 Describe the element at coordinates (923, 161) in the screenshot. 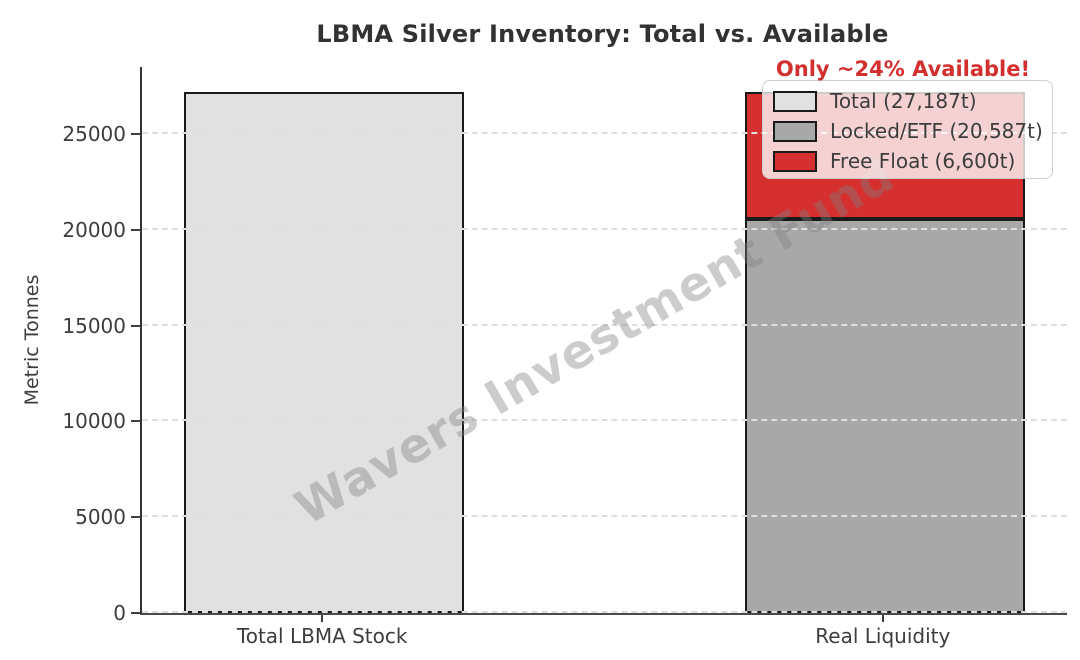

I see `legend-label: Free Float (6,600t)` at that location.